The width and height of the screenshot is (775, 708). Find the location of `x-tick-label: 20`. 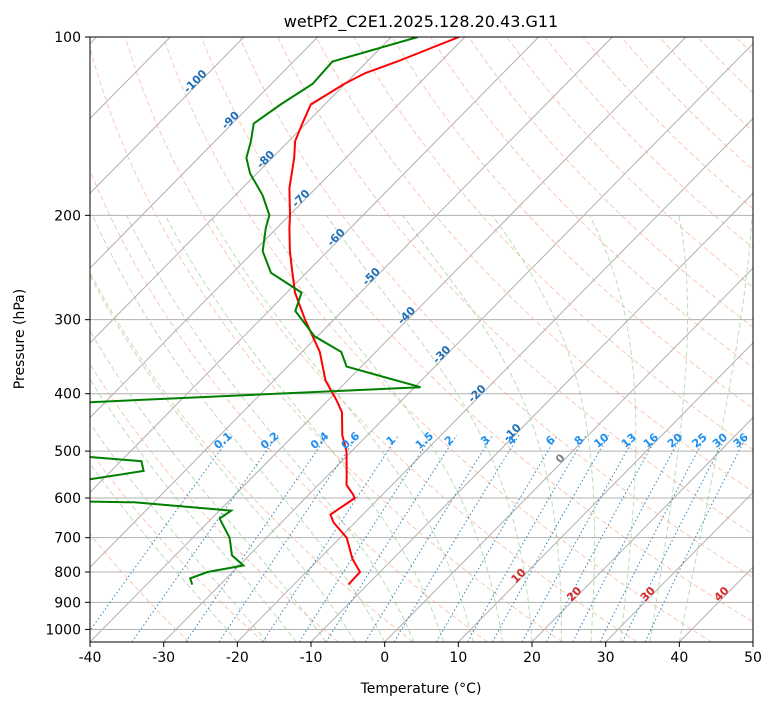

x-tick-label: 20 is located at coordinates (532, 658).